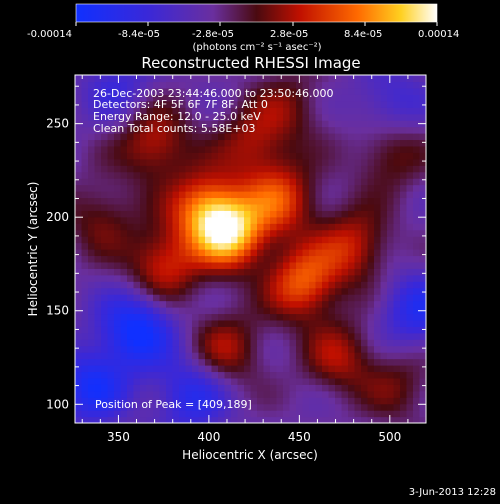  What do you see at coordinates (139, 34) in the screenshot?
I see `colorbar-tick-label: -8.4e-05` at bounding box center [139, 34].